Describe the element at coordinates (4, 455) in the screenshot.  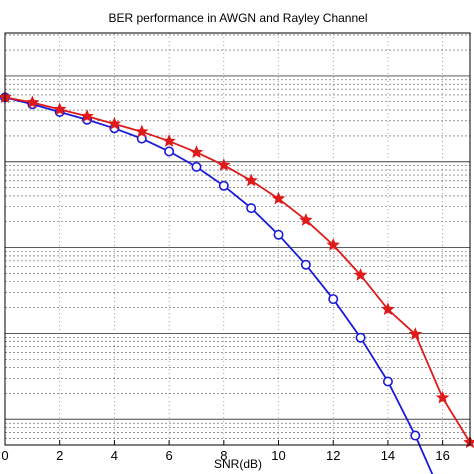
I see `x-tick-label: 0` at that location.